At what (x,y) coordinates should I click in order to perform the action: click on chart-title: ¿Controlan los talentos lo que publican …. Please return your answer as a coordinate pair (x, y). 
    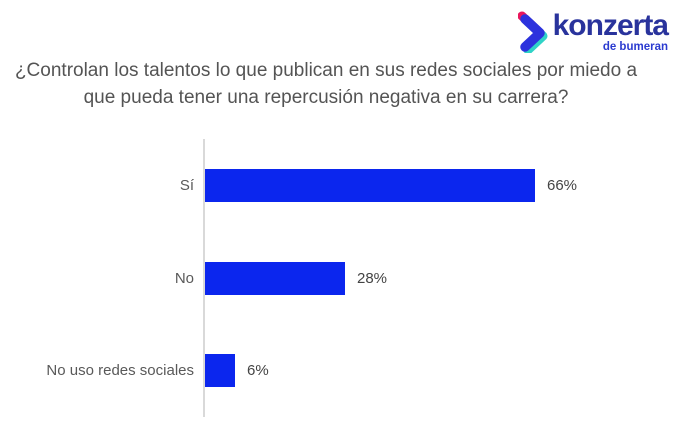
    Looking at the image, I should click on (326, 84).